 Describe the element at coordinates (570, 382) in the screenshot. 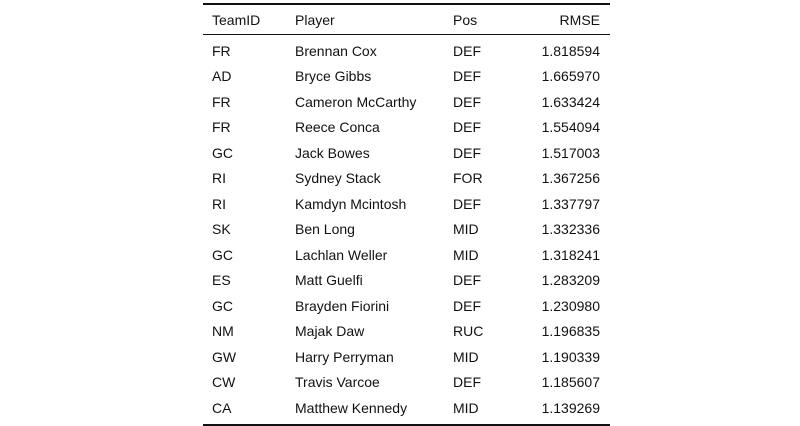

I see `cell-rmse: 1.185607` at that location.